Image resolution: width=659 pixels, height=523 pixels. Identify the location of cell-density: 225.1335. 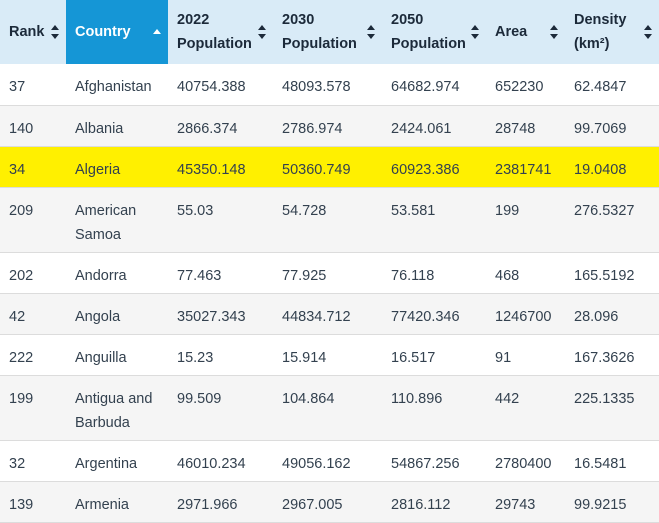
(612, 408).